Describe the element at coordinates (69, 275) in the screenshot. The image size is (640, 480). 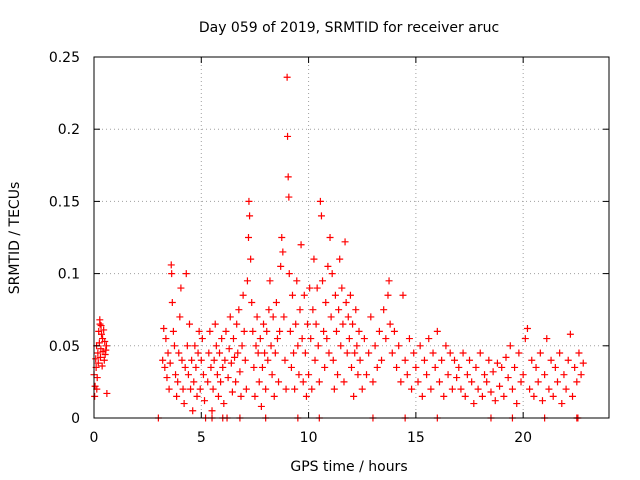
I see `y-tick-label: 0.1` at that location.